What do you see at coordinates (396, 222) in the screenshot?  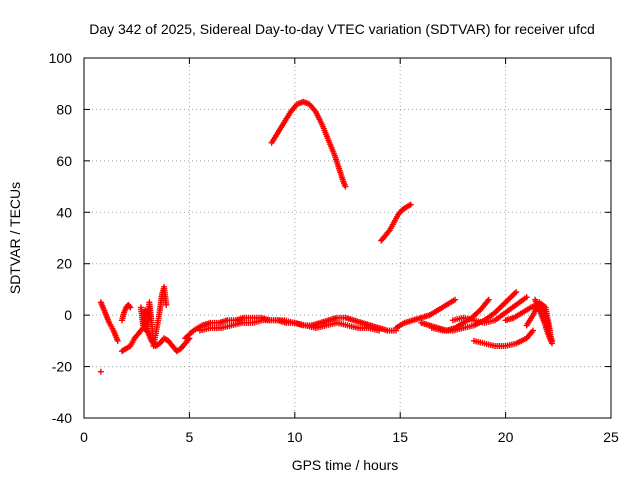 I see `series-arc-mid` at bounding box center [396, 222].